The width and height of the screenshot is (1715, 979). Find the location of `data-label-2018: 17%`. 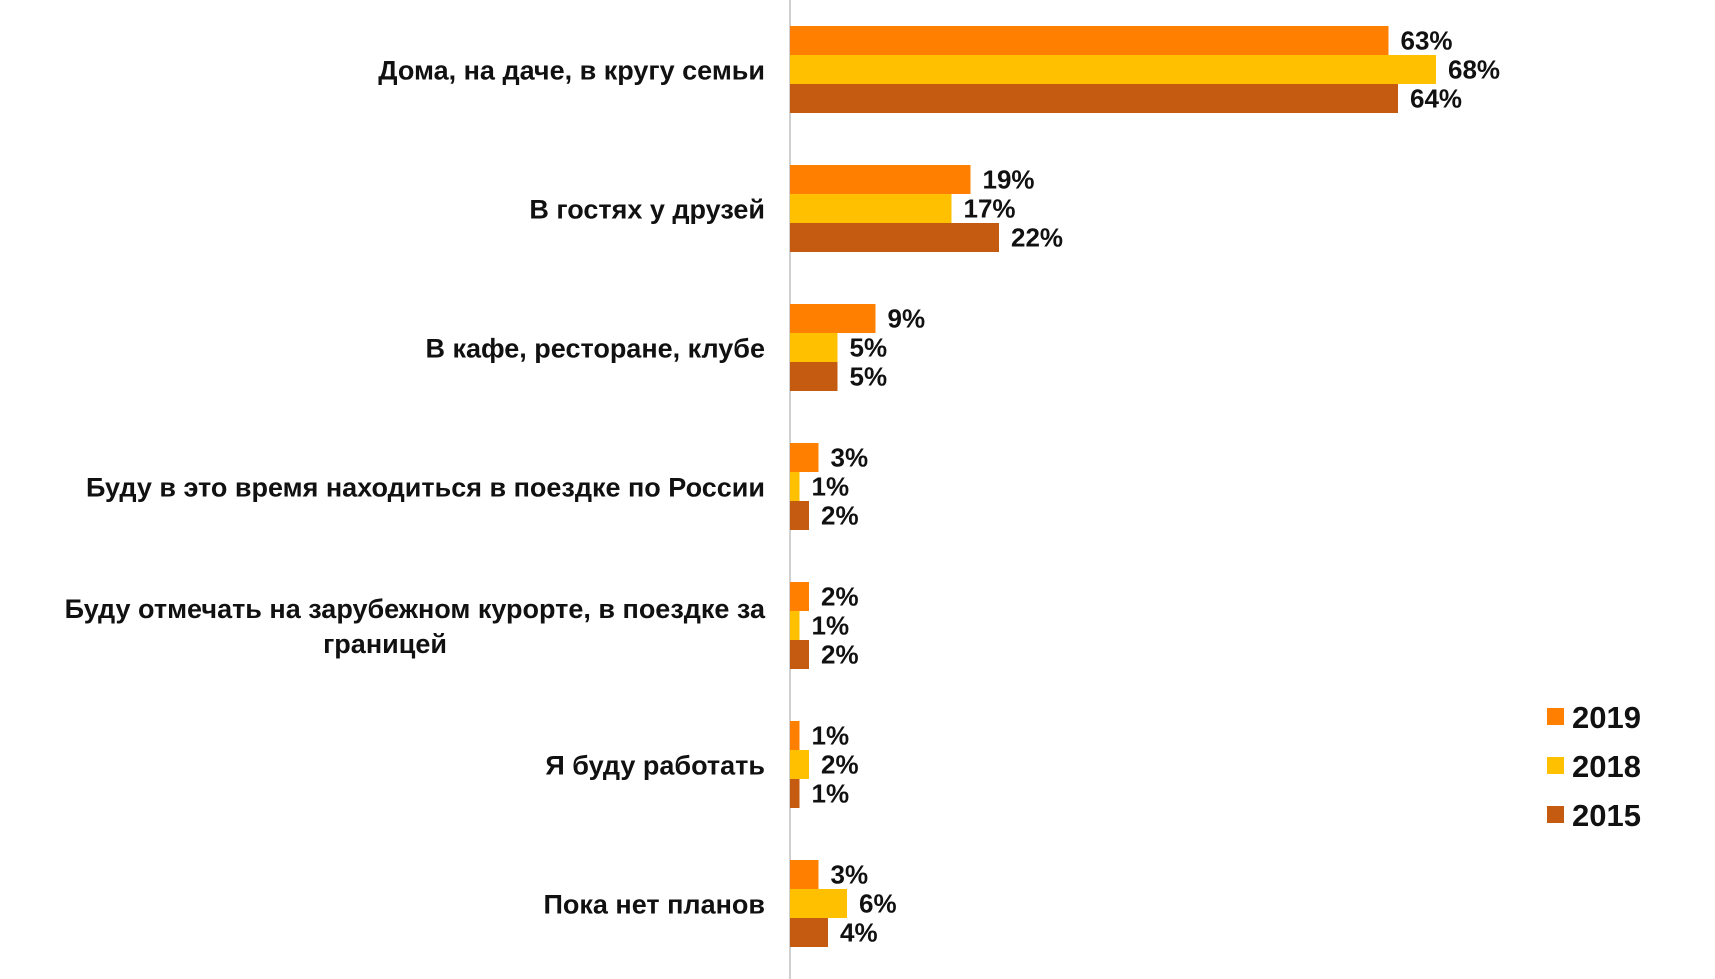

data-label-2018: 17% is located at coordinates (990, 209).